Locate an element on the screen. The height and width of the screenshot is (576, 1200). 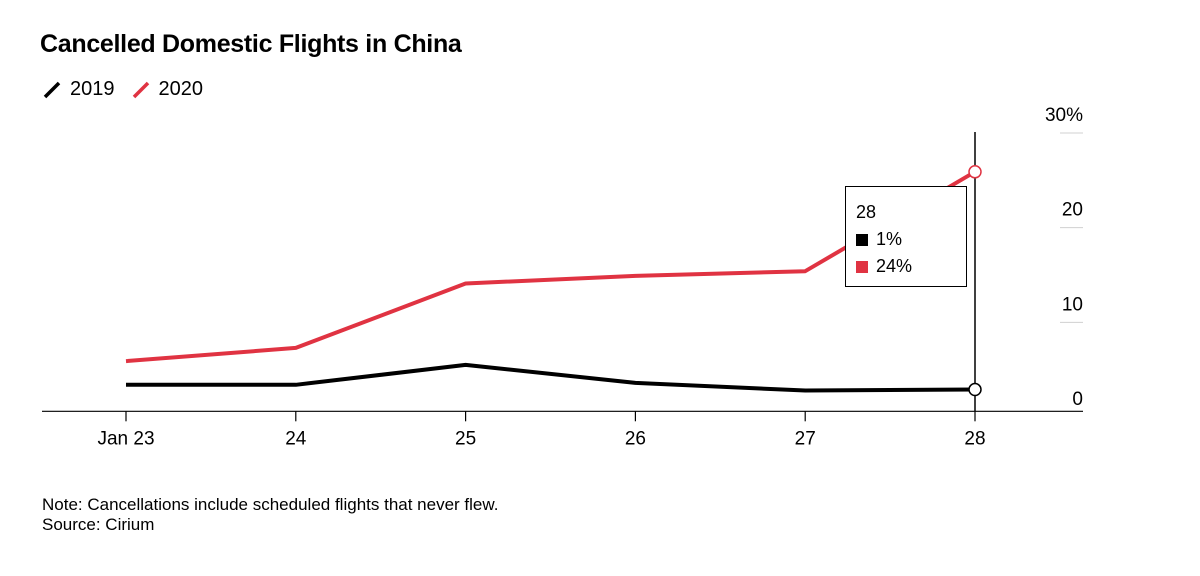
legend-item-2020: 2020 is located at coordinates (167, 89).